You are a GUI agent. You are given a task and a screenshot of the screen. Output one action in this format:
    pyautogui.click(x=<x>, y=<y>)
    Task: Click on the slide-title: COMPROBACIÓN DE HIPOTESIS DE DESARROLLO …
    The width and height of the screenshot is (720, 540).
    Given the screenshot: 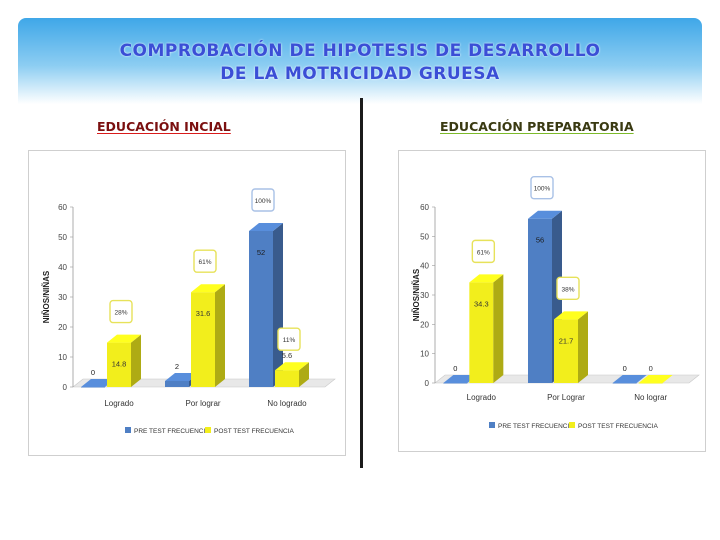 What is the action you would take?
    pyautogui.click(x=360, y=63)
    